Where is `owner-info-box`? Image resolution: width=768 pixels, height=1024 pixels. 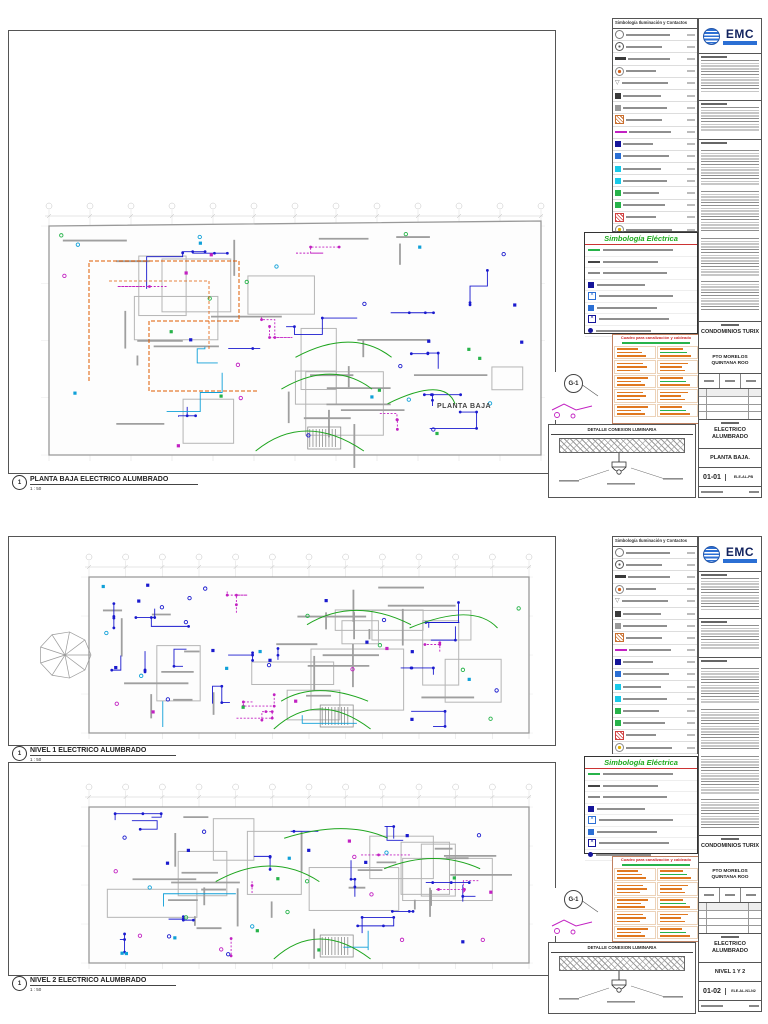 owner-info-box is located at coordinates (730, 120).